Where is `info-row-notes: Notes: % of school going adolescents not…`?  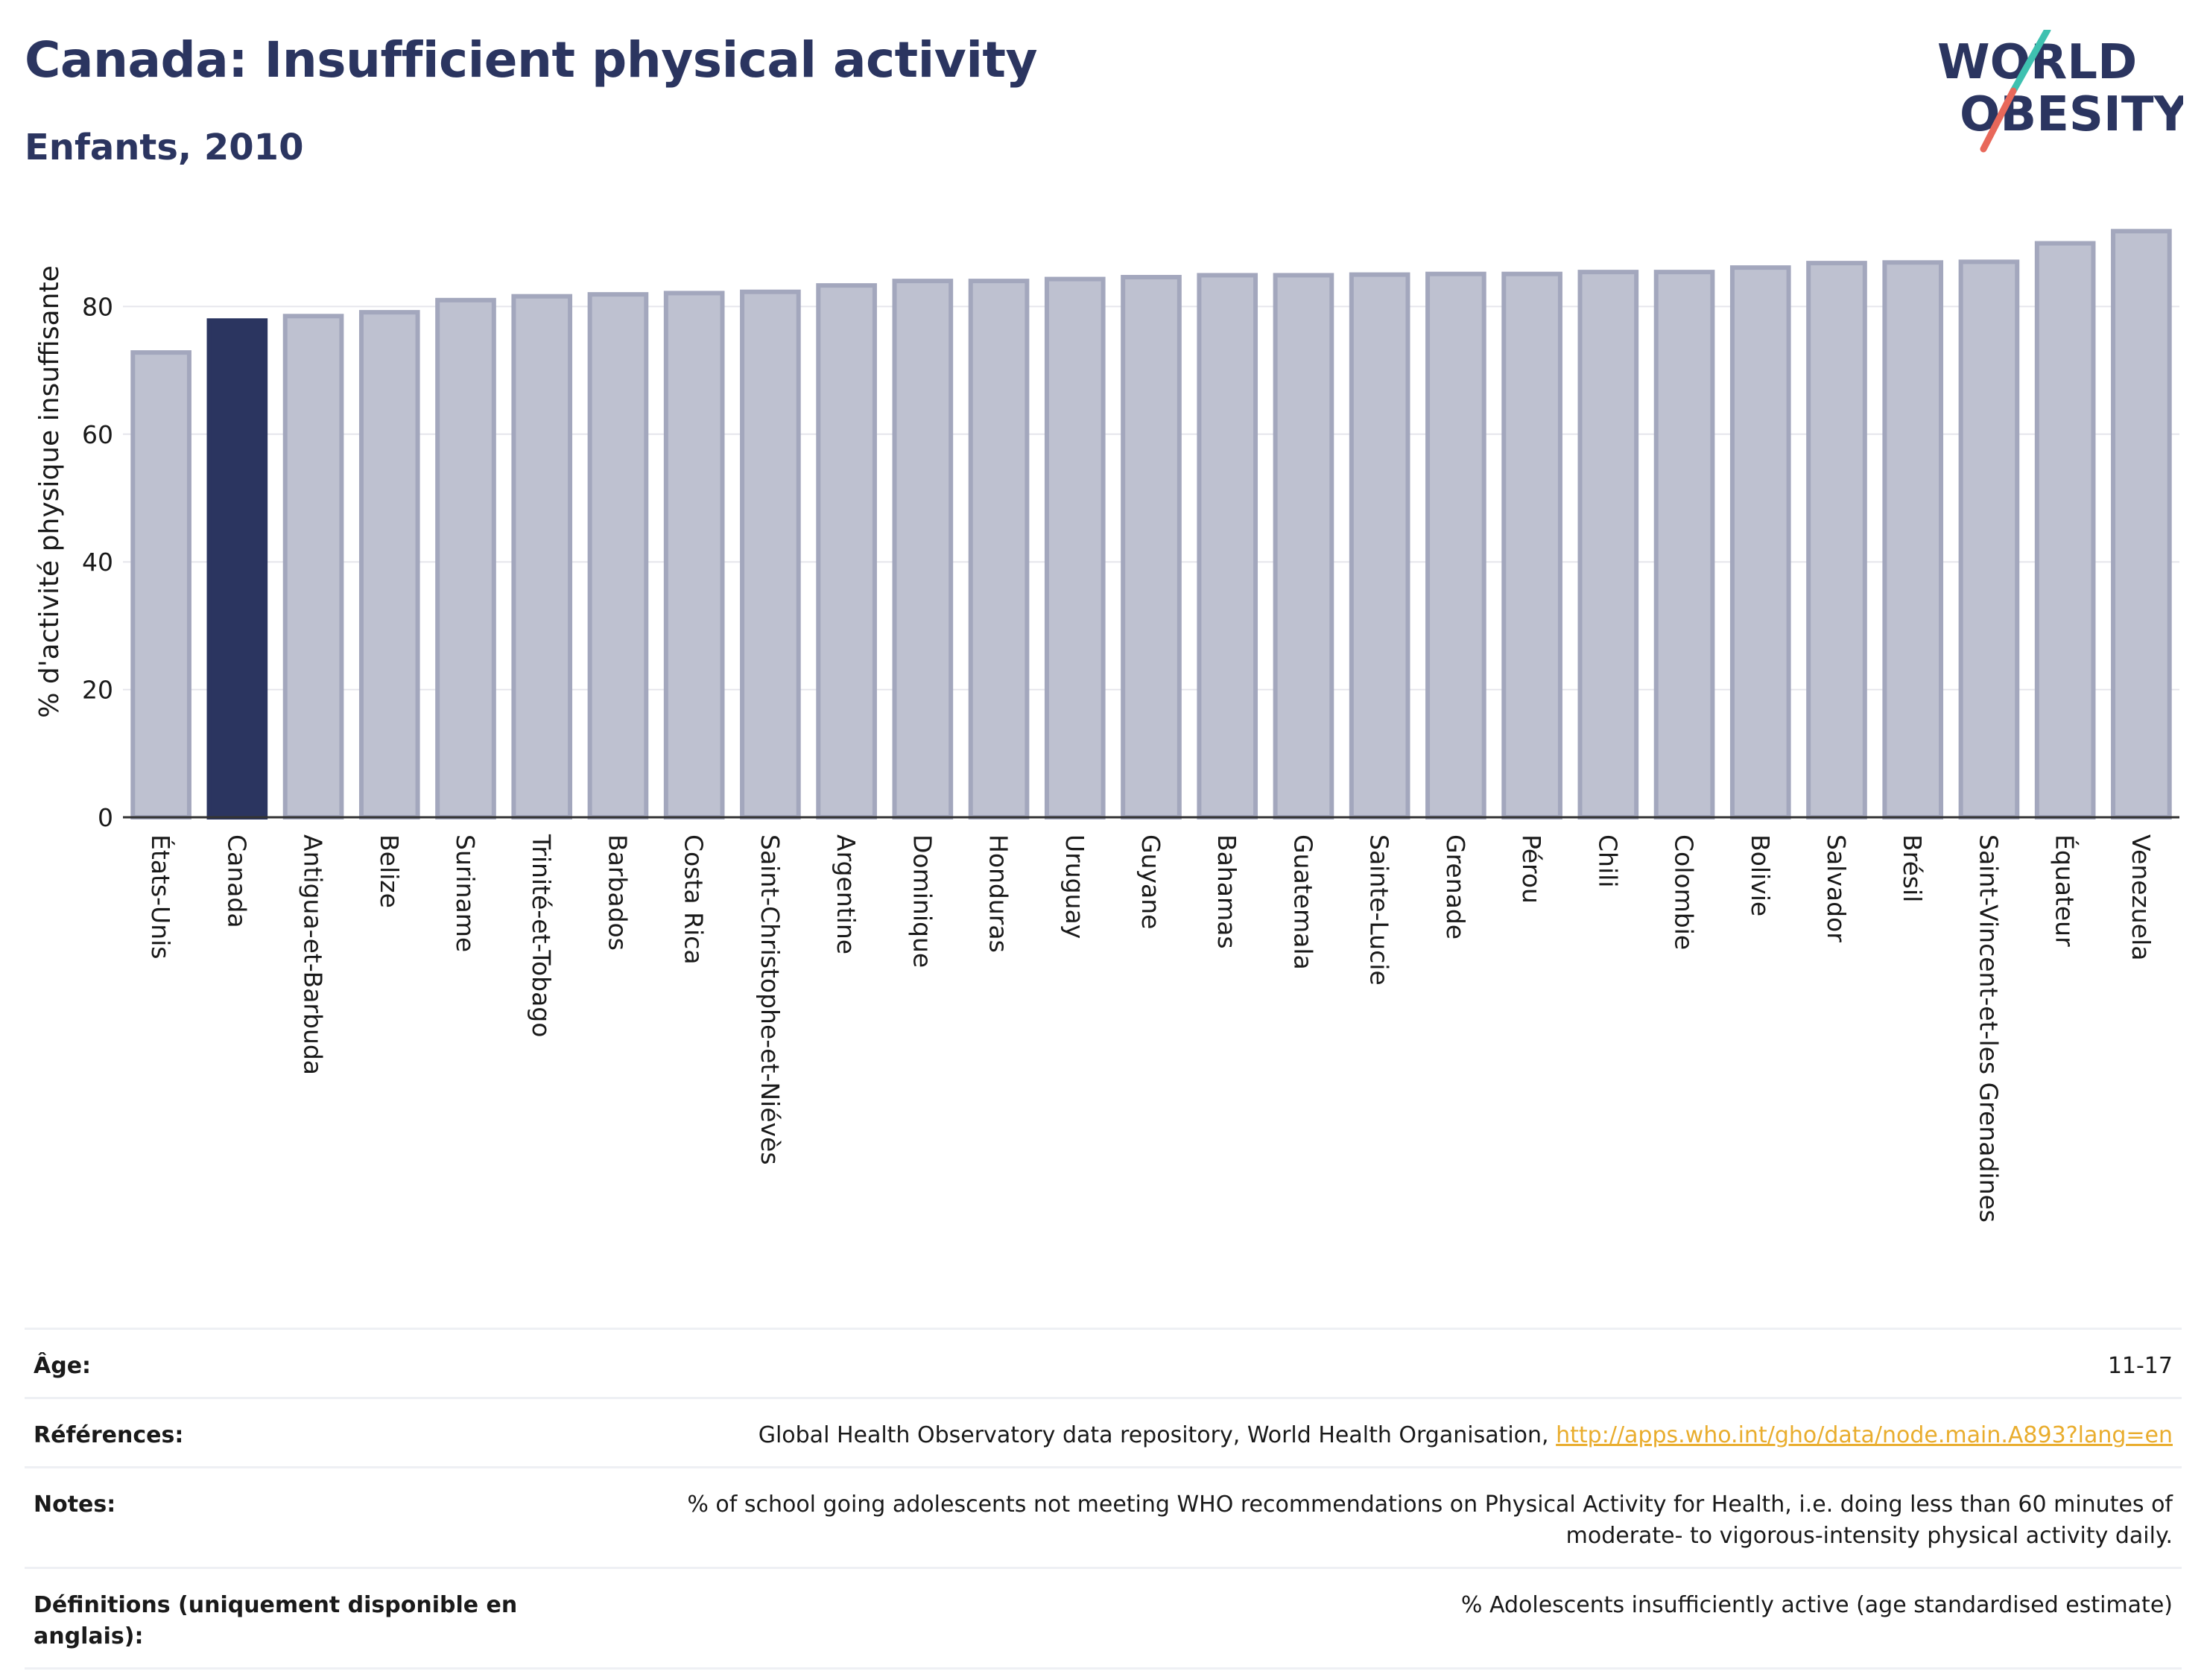
info-row-notes: Notes: % of school going adolescents not… is located at coordinates (1103, 1516).